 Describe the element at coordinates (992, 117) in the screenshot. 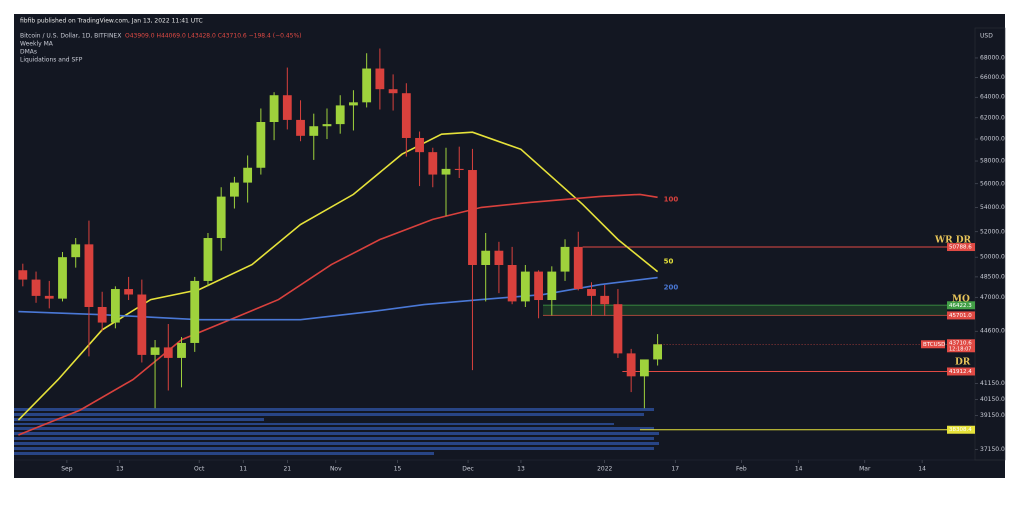

I see `y-tick-label: 62000.0` at that location.